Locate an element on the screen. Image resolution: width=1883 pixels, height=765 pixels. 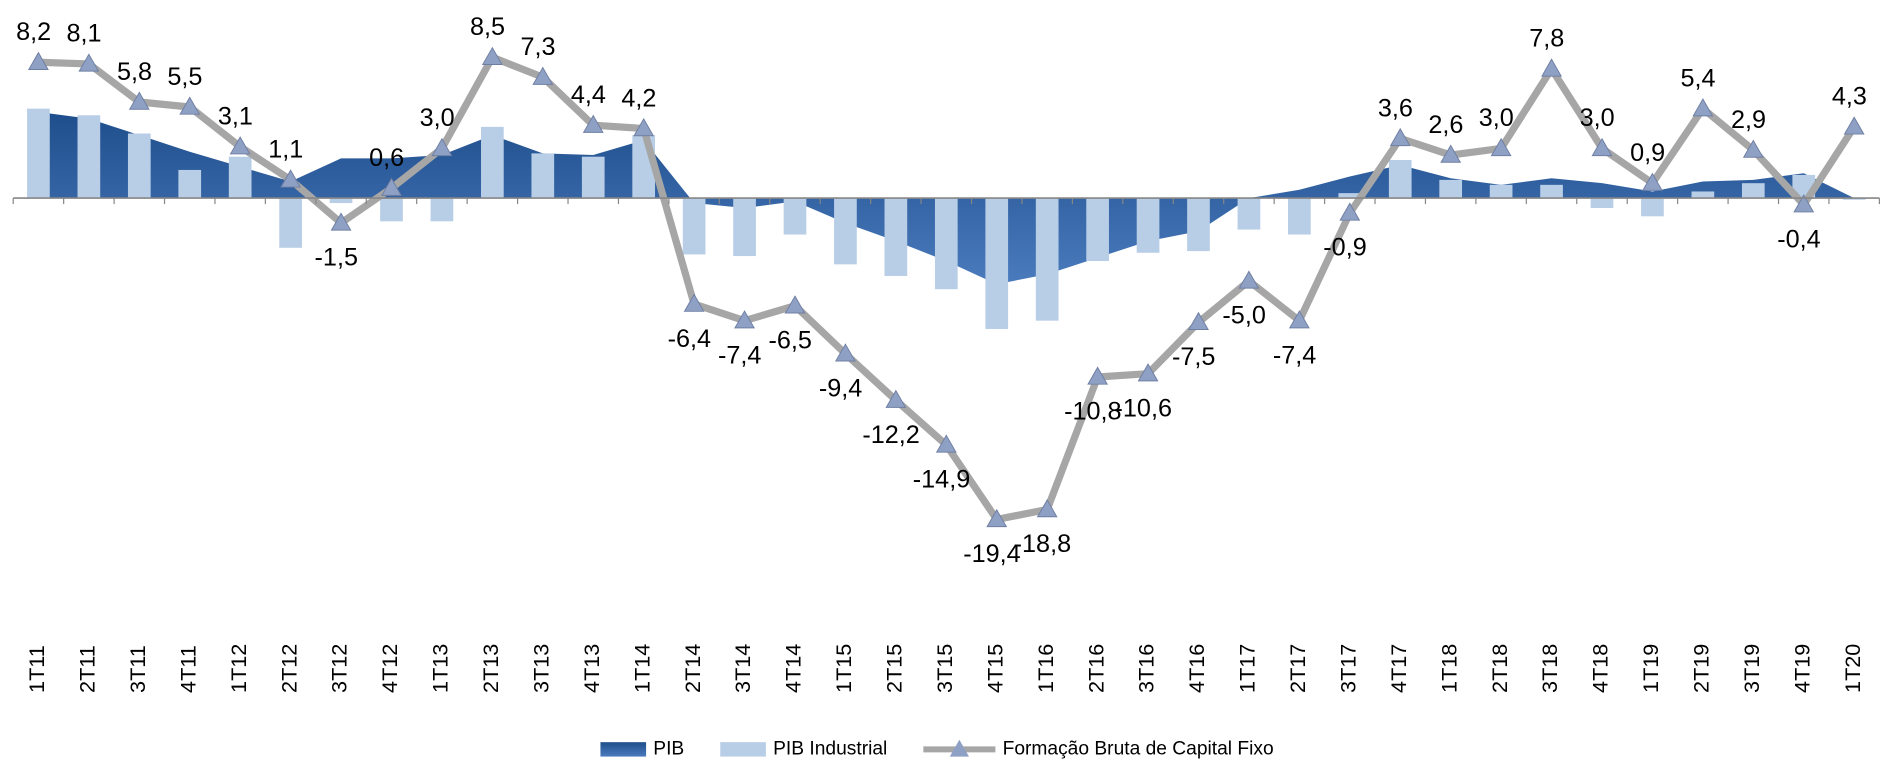
x-tick-label: 1T16 is located at coordinates (1045, 668).